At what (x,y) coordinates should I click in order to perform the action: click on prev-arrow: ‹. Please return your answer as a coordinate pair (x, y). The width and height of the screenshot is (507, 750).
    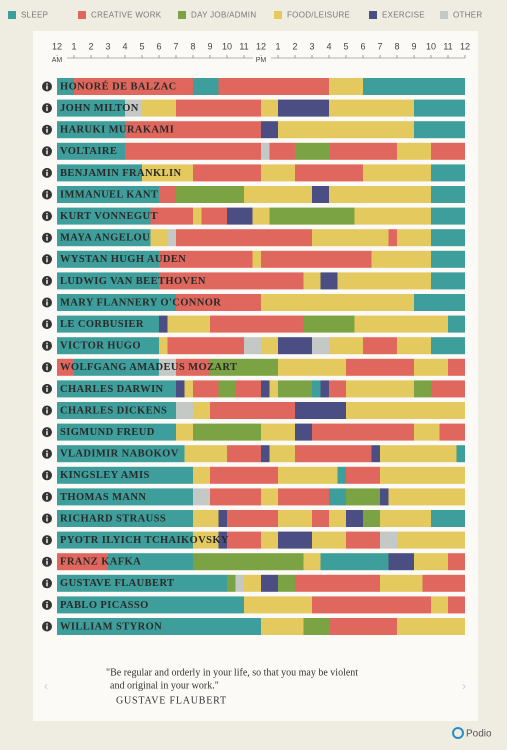
    Looking at the image, I should click on (46, 686).